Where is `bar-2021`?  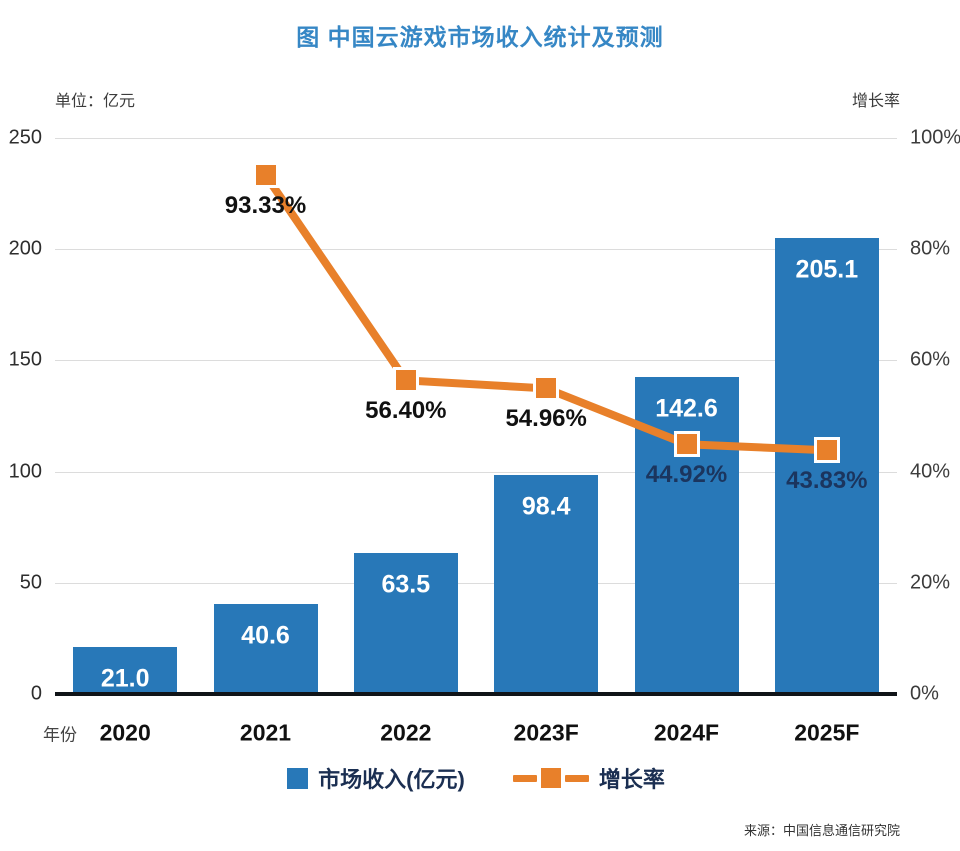
bar-2021 is located at coordinates (265, 647).